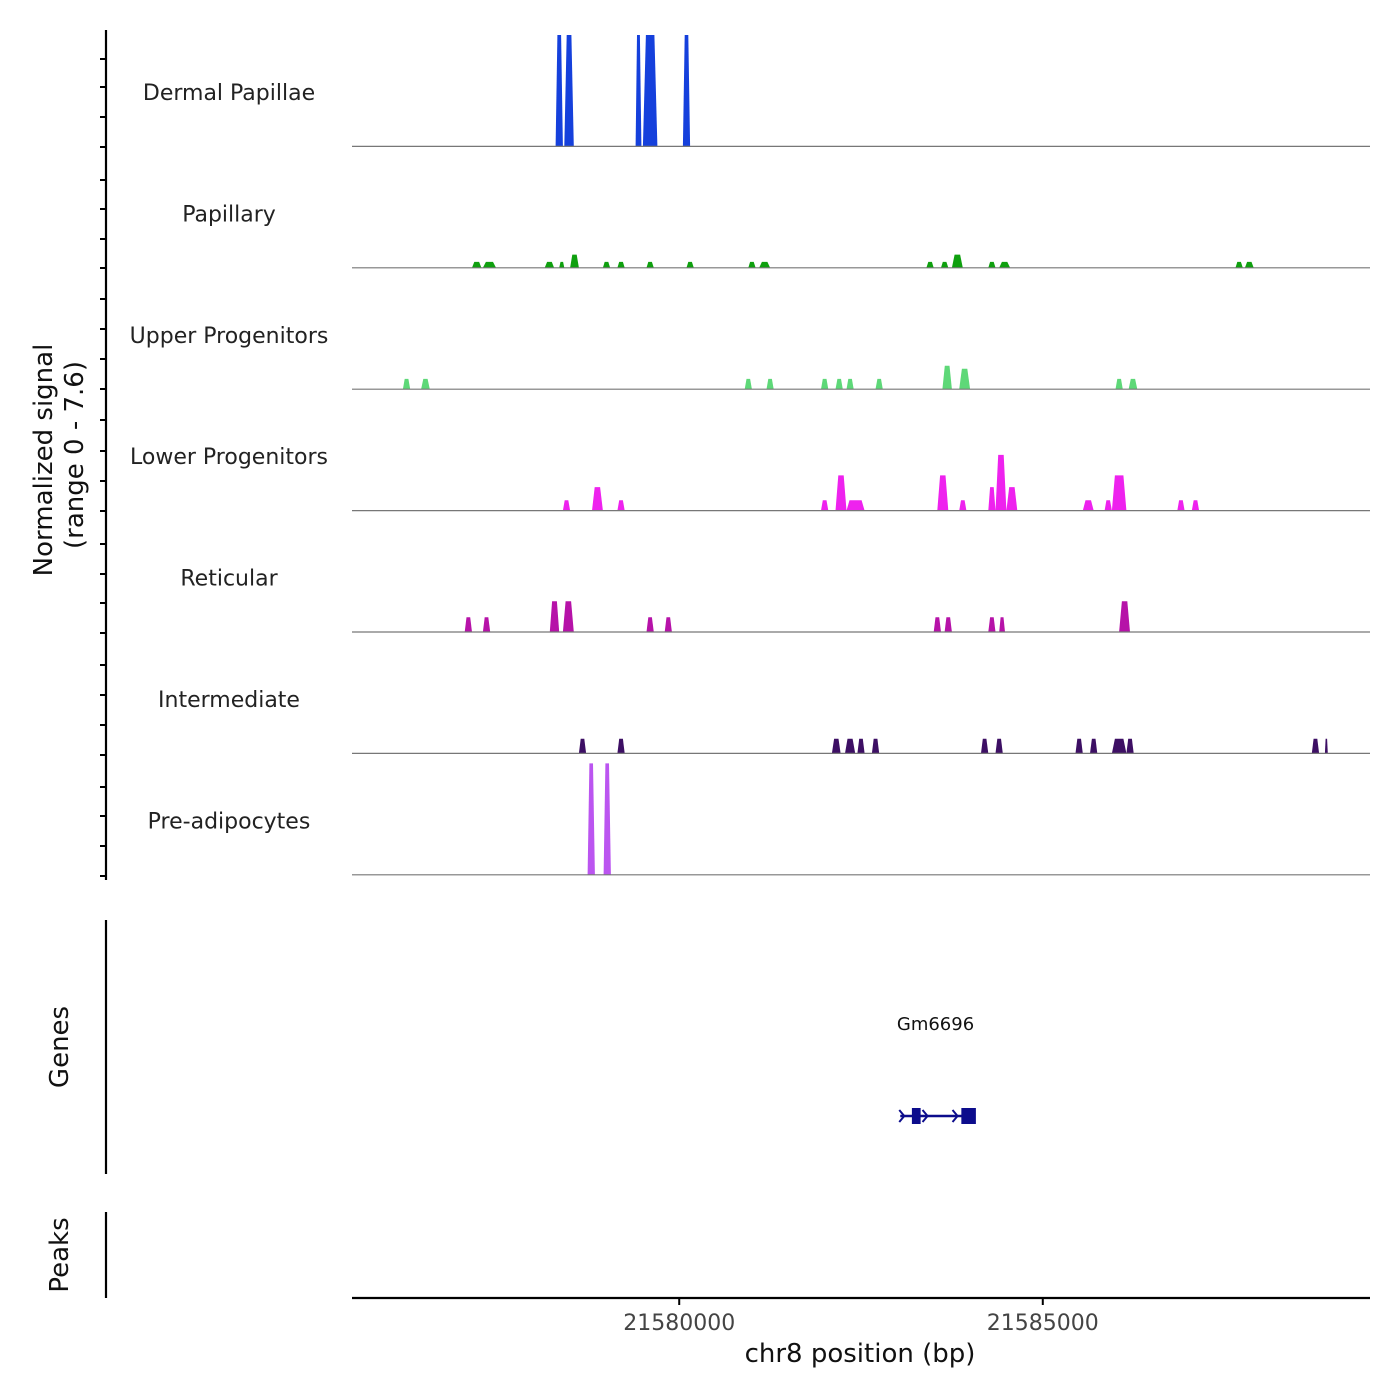 This screenshot has width=1400, height=1400. What do you see at coordinates (750, 357) in the screenshot?
I see `track-upper-progenitors: Upper Progenitors` at bounding box center [750, 357].